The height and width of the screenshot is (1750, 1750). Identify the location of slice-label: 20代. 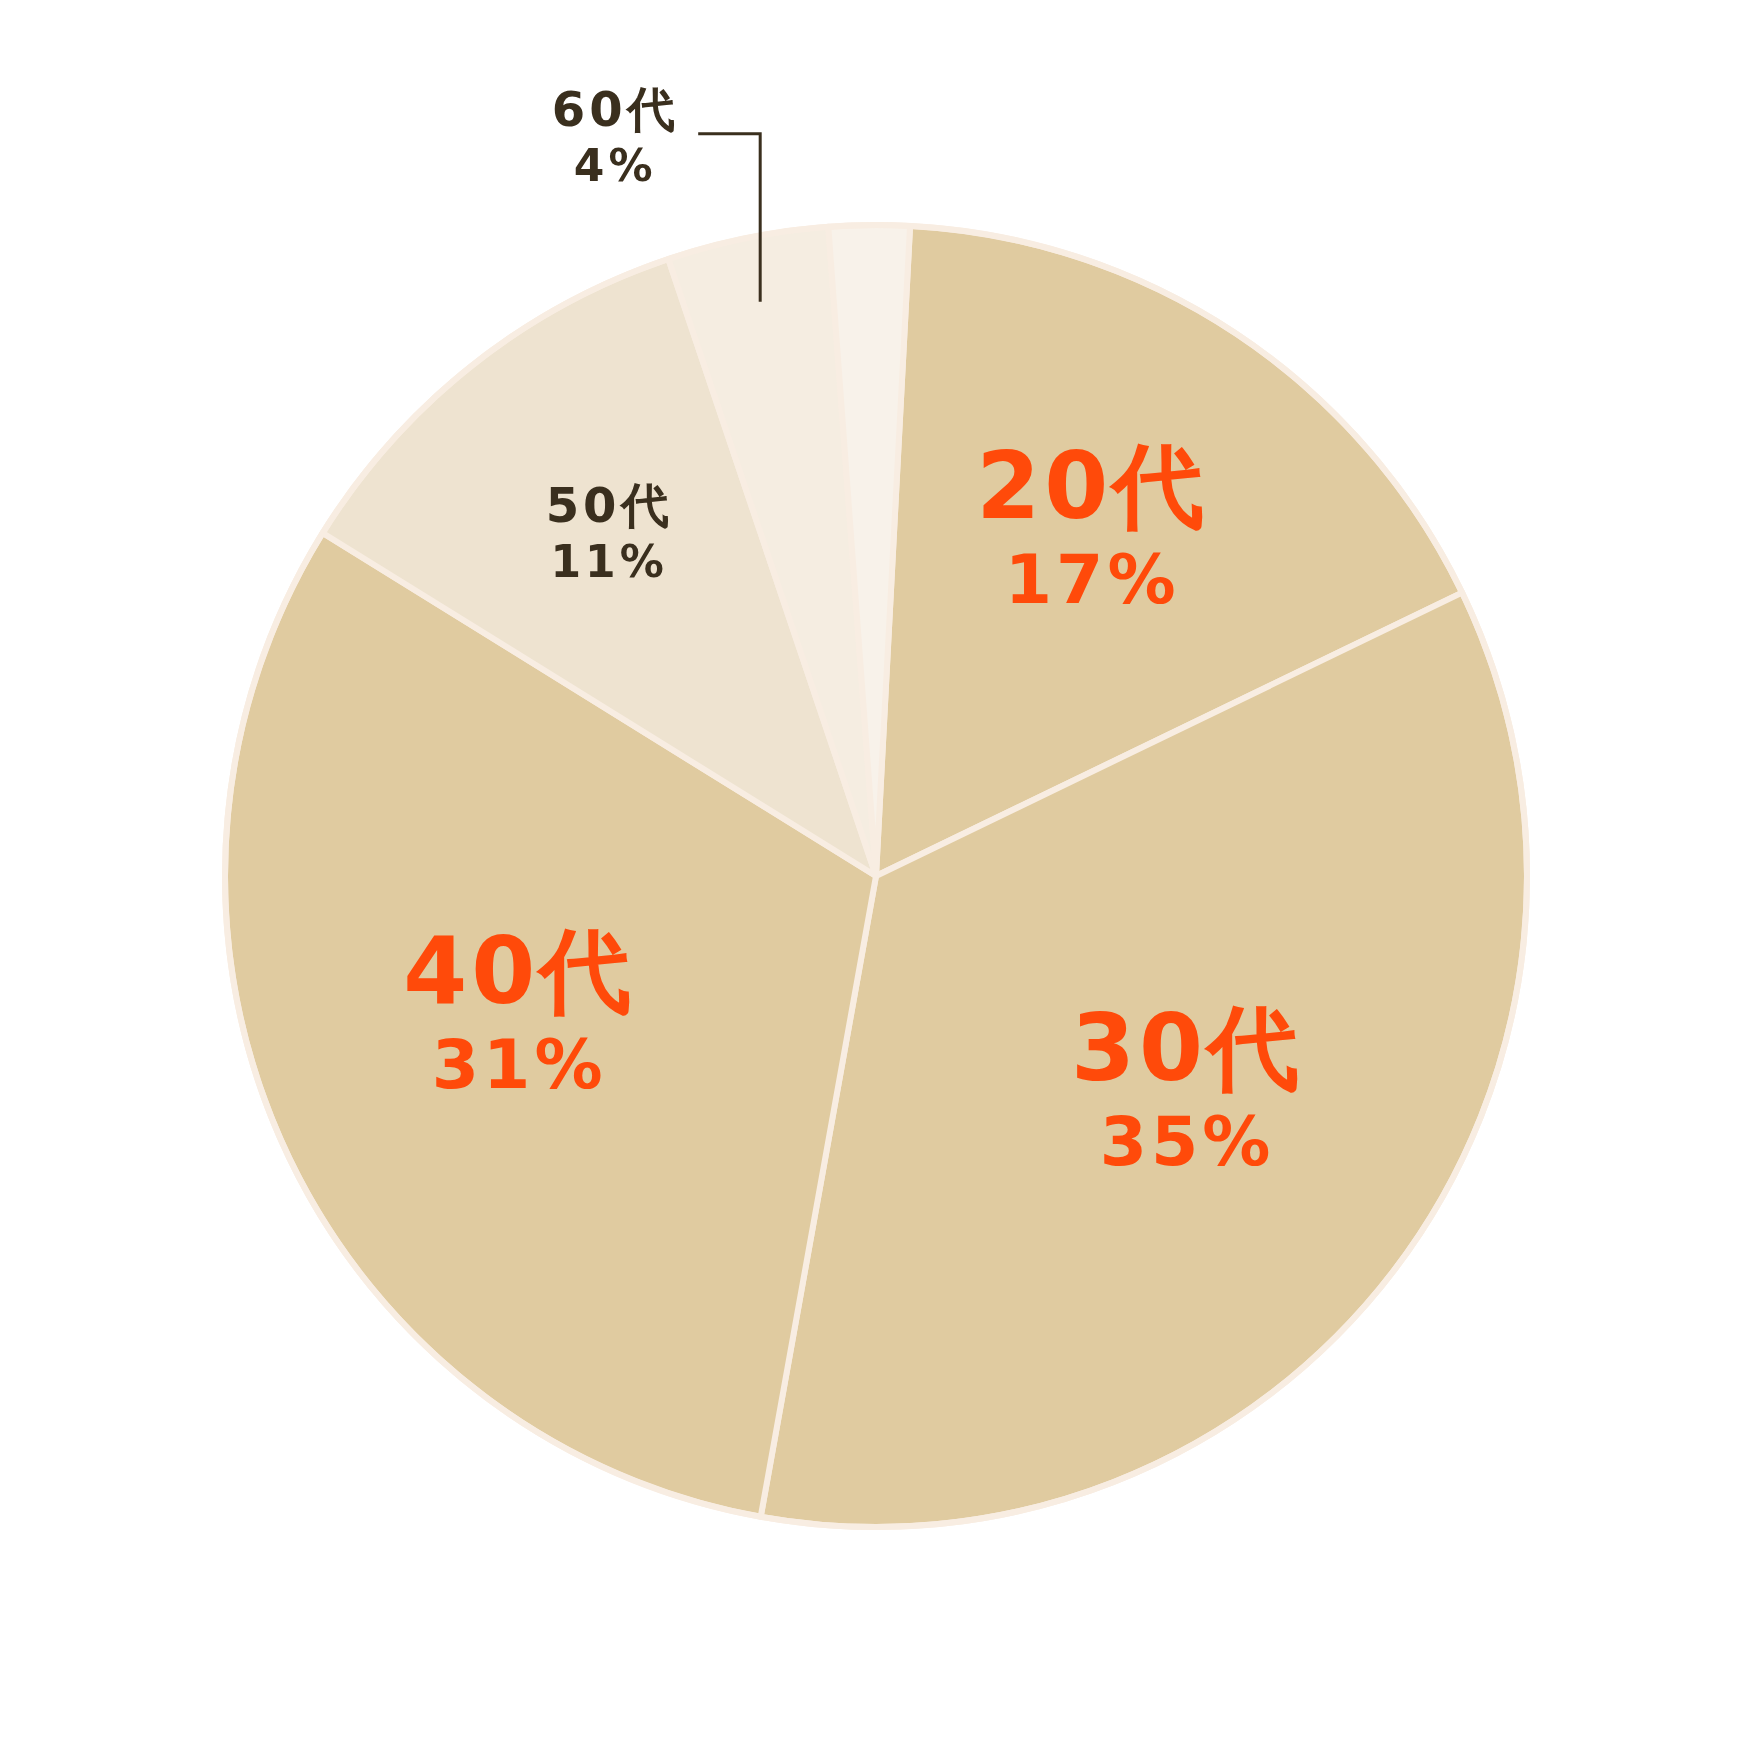
(1092, 487).